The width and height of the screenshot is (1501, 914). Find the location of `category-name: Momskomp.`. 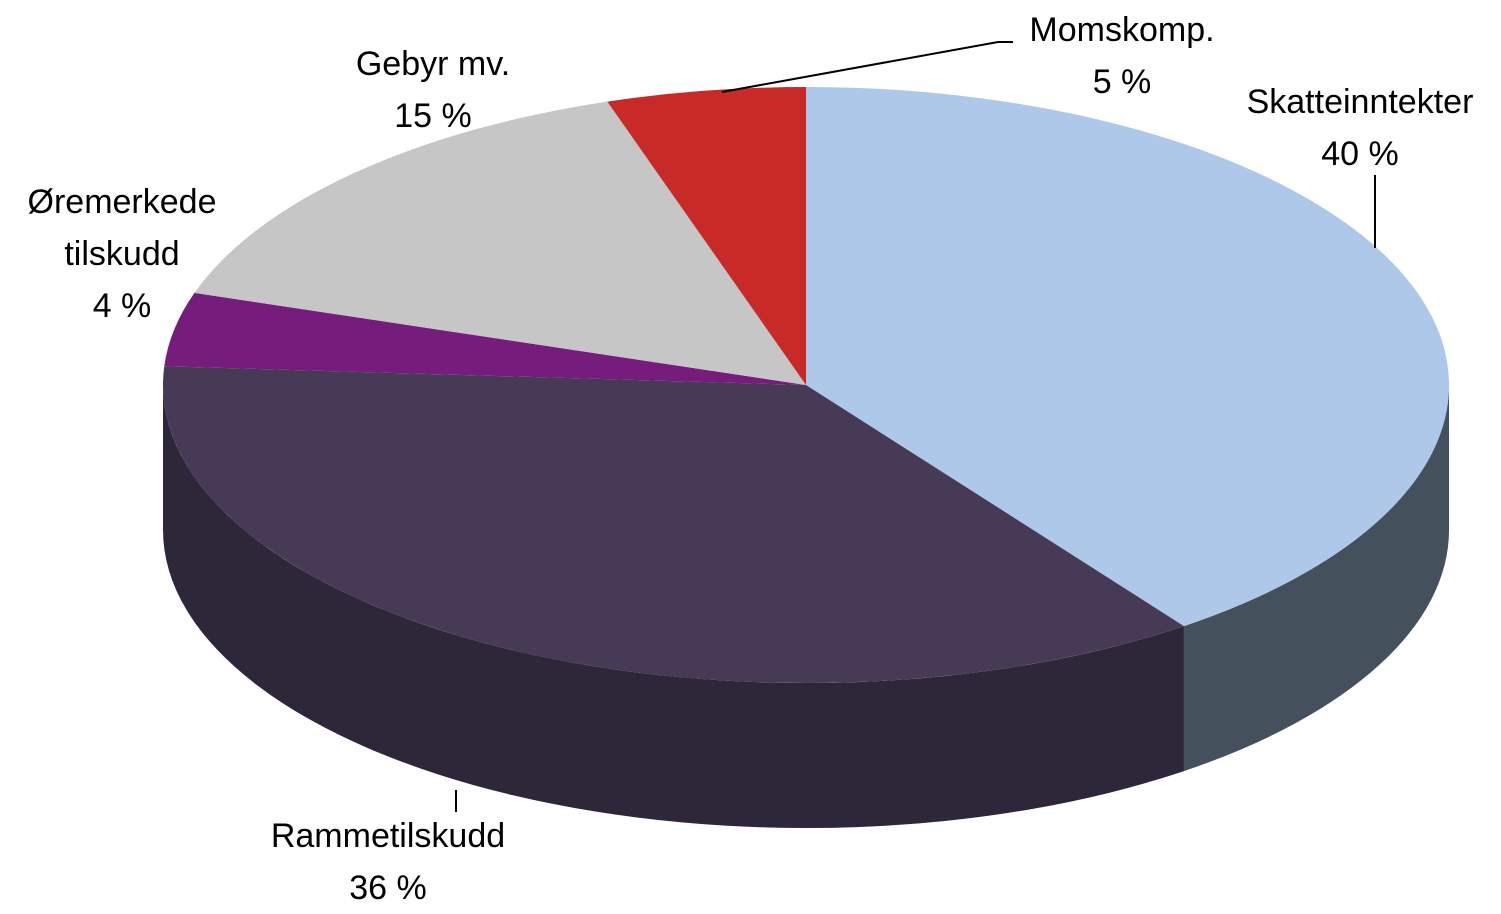

category-name: Momskomp. is located at coordinates (1122, 30).